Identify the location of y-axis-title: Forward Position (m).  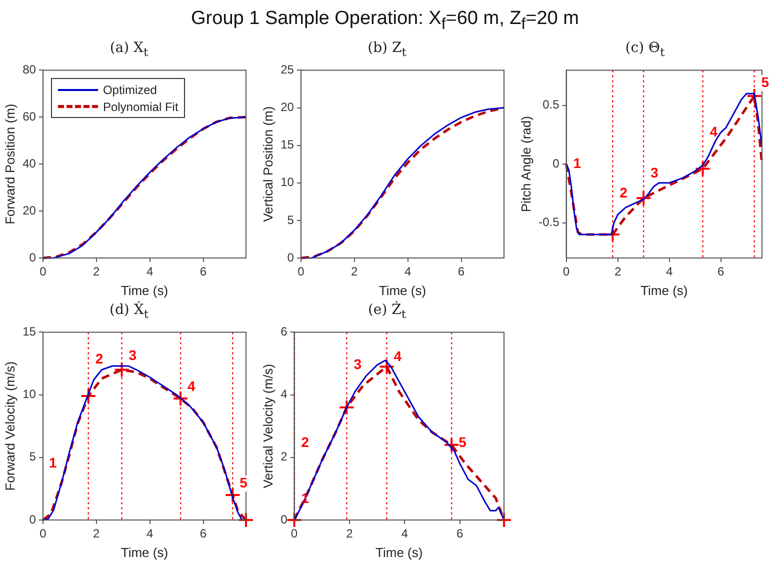
(10, 164).